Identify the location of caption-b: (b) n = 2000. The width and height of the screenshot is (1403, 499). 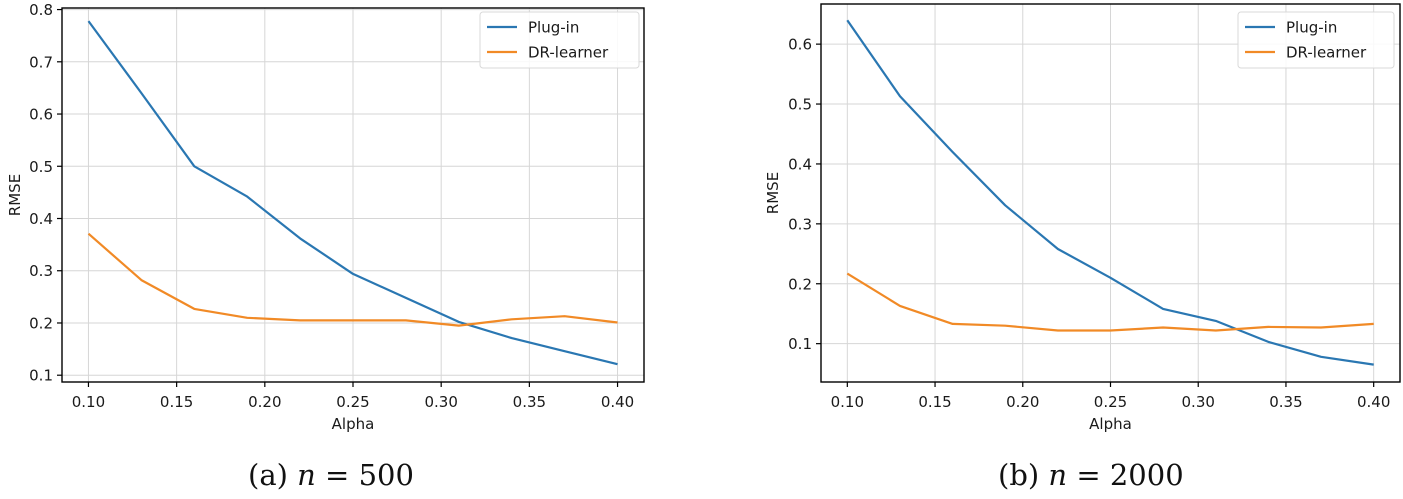
(1091, 475).